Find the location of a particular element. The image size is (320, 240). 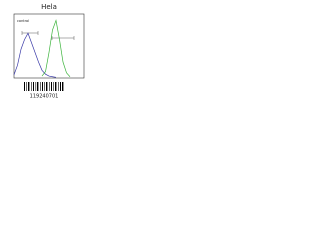

annotation: control is located at coordinates (23, 21).